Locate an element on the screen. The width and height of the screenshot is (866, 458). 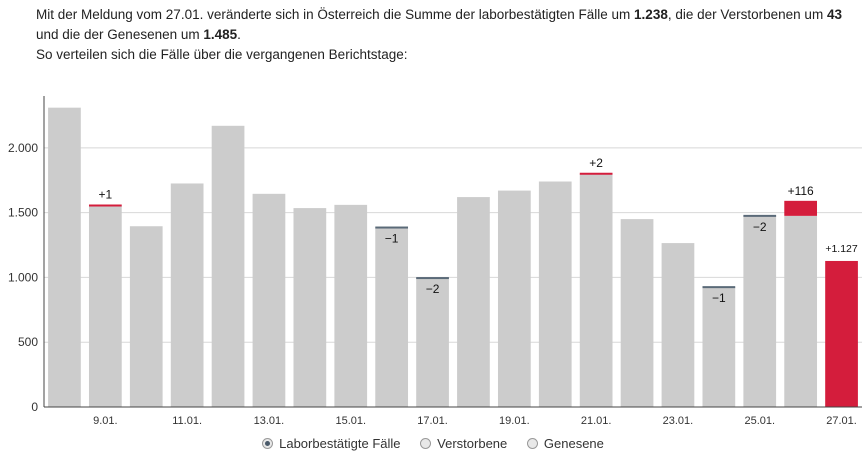
x-tick-label: 11.01. is located at coordinates (187, 421).